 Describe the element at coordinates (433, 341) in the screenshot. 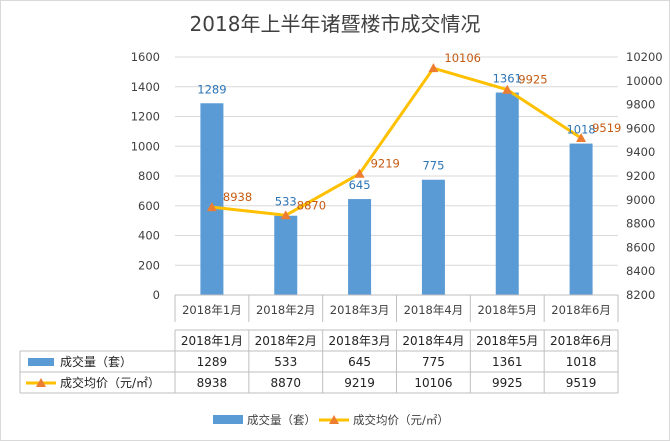

I see `table-header-cell: 2018年4月` at that location.